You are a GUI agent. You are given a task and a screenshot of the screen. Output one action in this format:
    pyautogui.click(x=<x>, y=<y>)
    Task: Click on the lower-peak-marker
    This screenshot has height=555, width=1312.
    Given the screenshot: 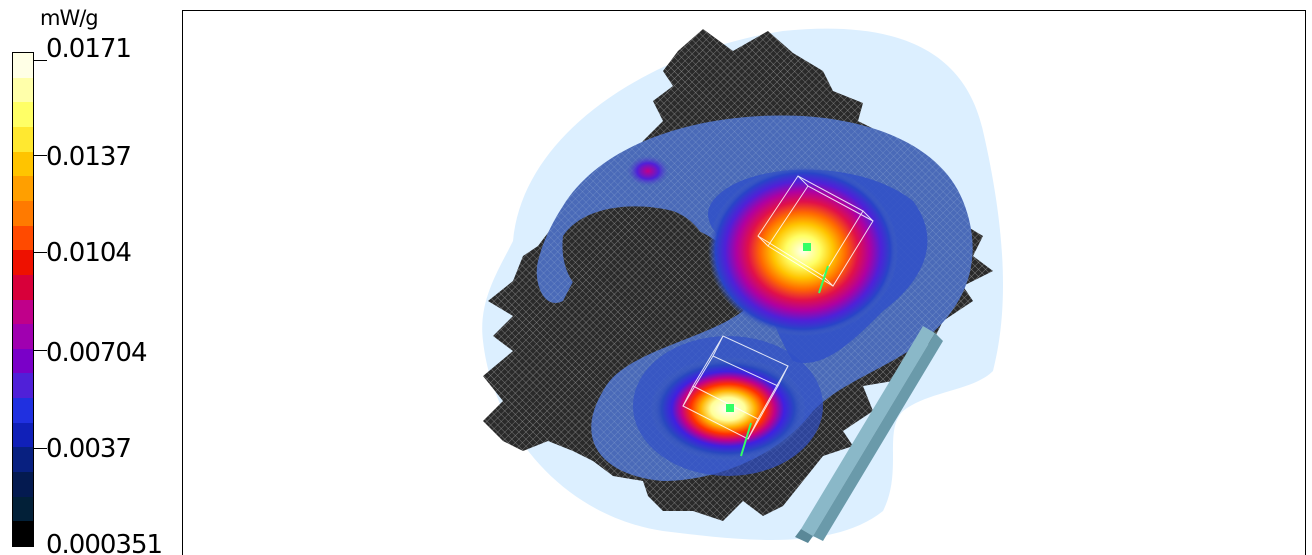 What is the action you would take?
    pyautogui.click(x=730, y=408)
    